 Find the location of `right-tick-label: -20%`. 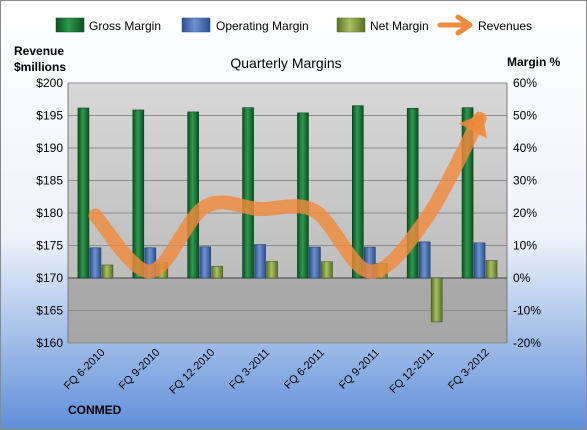

right-tick-label: -20% is located at coordinates (527, 343).